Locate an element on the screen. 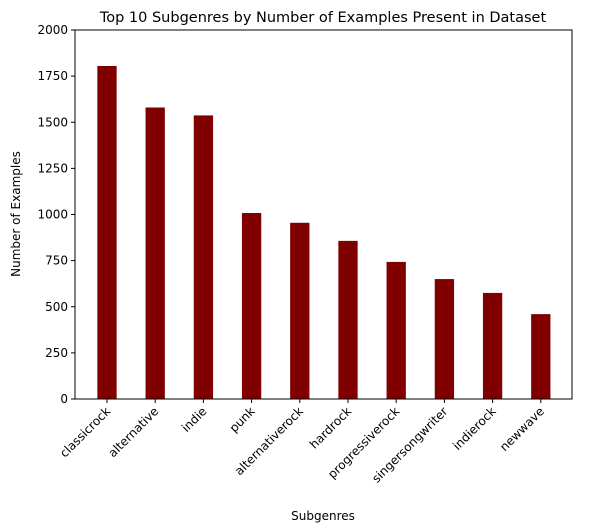  x-tick-label: alternative is located at coordinates (133, 432).